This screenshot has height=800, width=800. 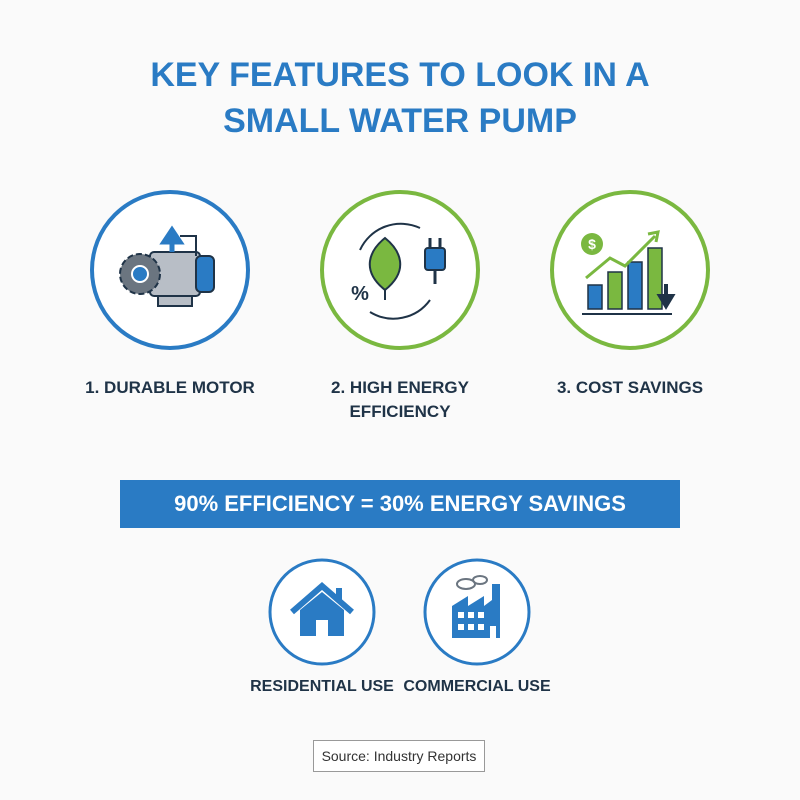 I want to click on motor-icon, so click(x=167, y=266).